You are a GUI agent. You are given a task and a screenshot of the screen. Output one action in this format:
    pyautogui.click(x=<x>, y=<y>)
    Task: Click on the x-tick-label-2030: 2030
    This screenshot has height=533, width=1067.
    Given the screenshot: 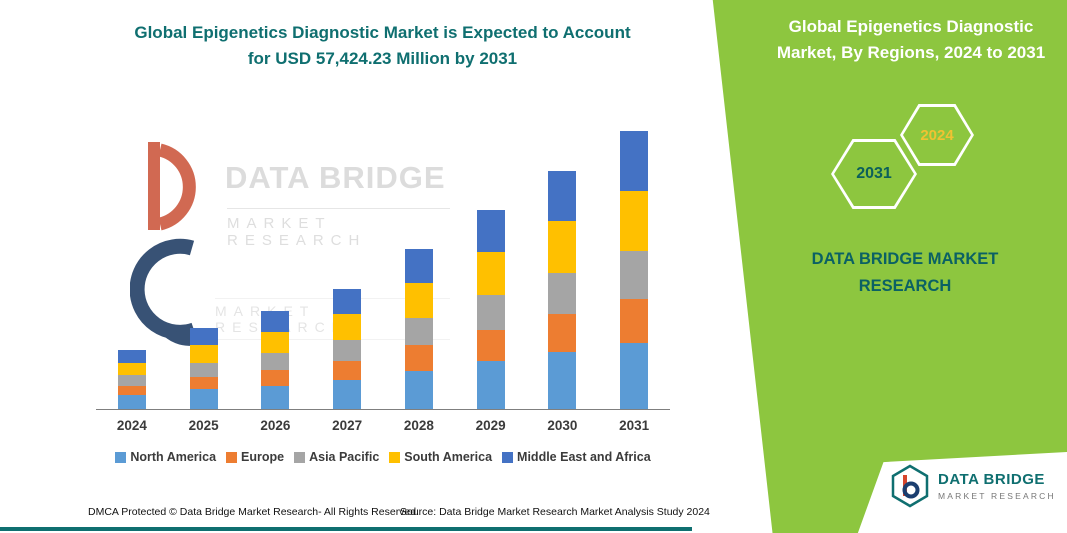 What is the action you would take?
    pyautogui.click(x=562, y=425)
    